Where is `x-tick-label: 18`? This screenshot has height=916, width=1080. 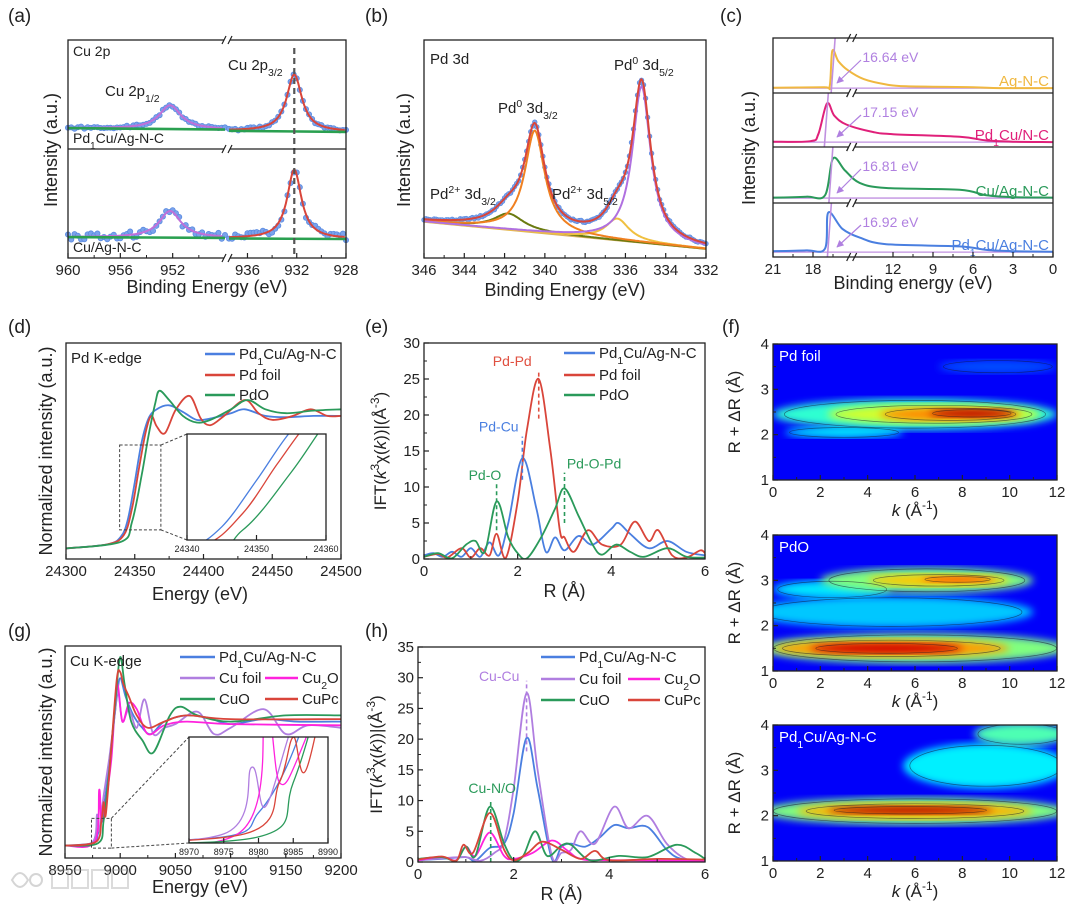
x-tick-label: 18 is located at coordinates (813, 269).